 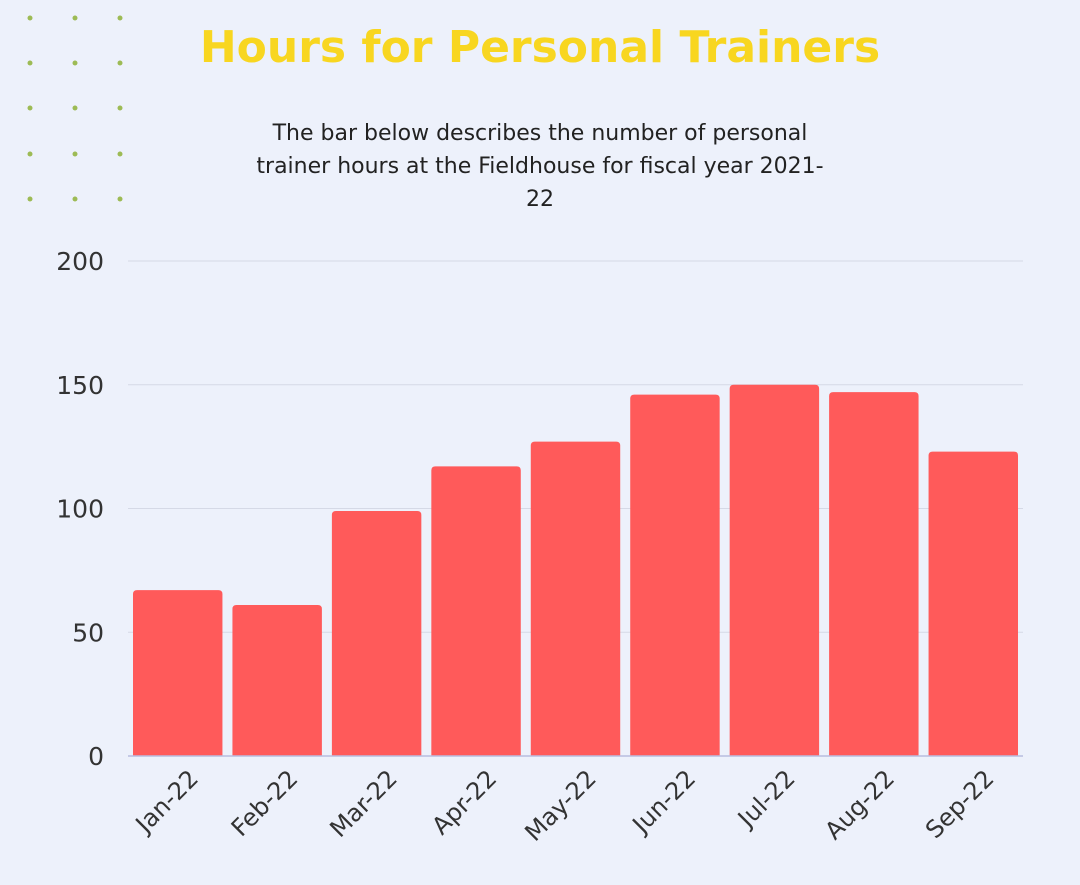 I want to click on x-tick-label: Aug-22, so click(x=859, y=804).